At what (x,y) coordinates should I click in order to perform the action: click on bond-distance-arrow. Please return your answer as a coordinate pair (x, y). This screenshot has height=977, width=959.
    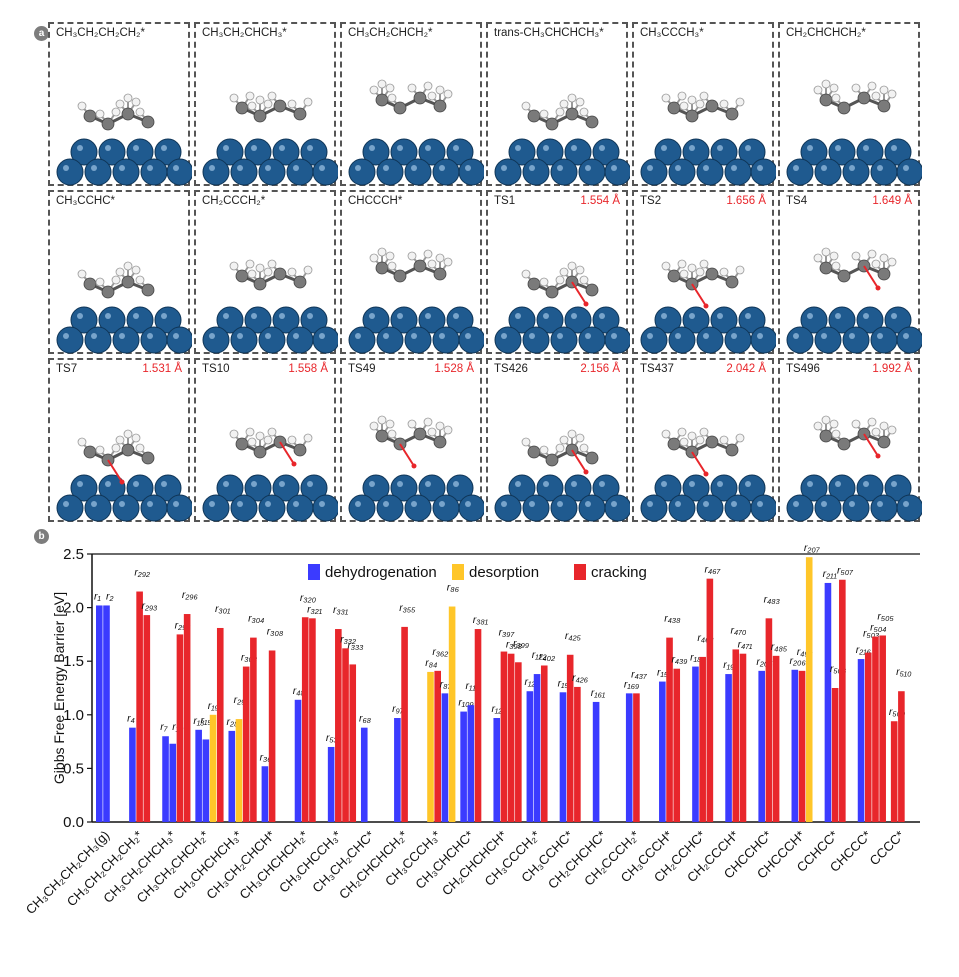
    Looking at the image, I should click on (699, 295).